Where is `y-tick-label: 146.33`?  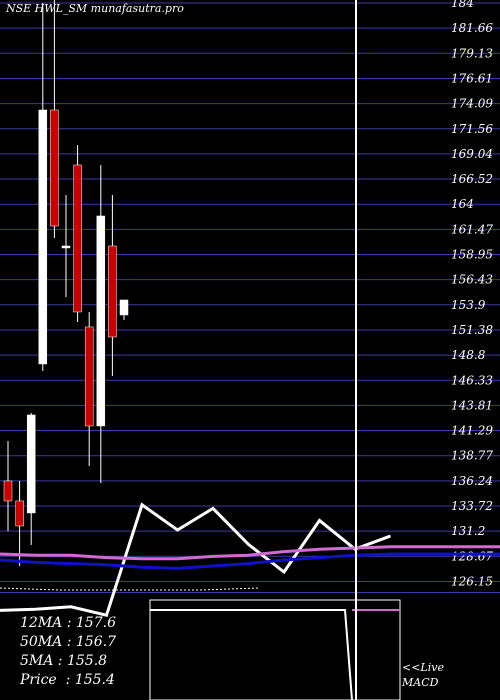 y-tick-label: 146.33 is located at coordinates (472, 380).